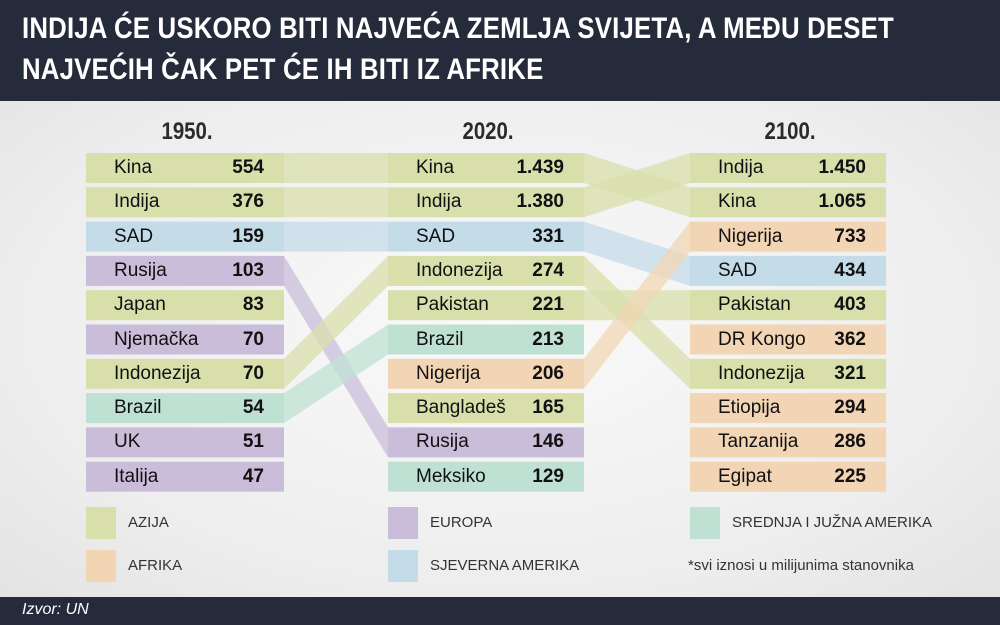 The image size is (1000, 625). What do you see at coordinates (842, 167) in the screenshot?
I see `population-value: 1.450` at bounding box center [842, 167].